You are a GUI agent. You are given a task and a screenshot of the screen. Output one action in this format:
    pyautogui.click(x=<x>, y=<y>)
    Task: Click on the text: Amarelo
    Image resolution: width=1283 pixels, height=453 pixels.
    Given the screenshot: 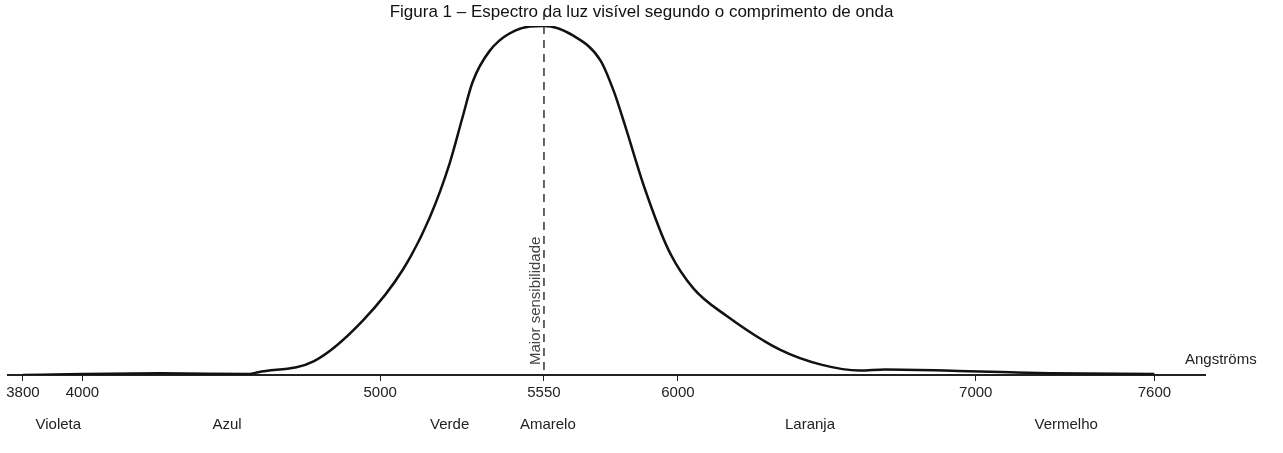 What is the action you would take?
    pyautogui.click(x=547, y=423)
    